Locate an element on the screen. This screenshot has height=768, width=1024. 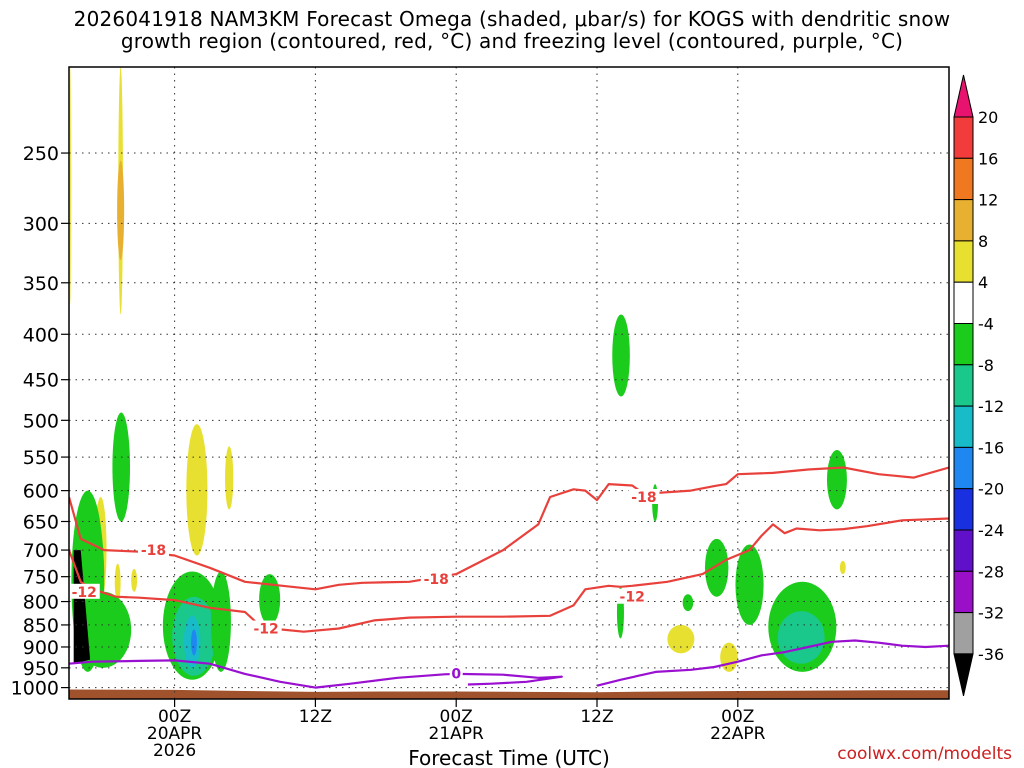
contour-label-2: -12 is located at coordinates (265, 630).